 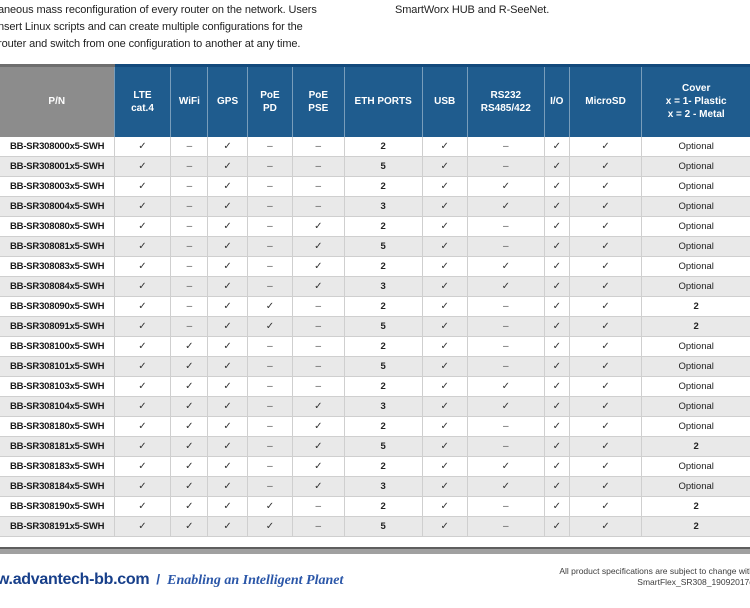 I want to click on part-number-cell: BB-SR308080x5-SWH, so click(x=57, y=226).